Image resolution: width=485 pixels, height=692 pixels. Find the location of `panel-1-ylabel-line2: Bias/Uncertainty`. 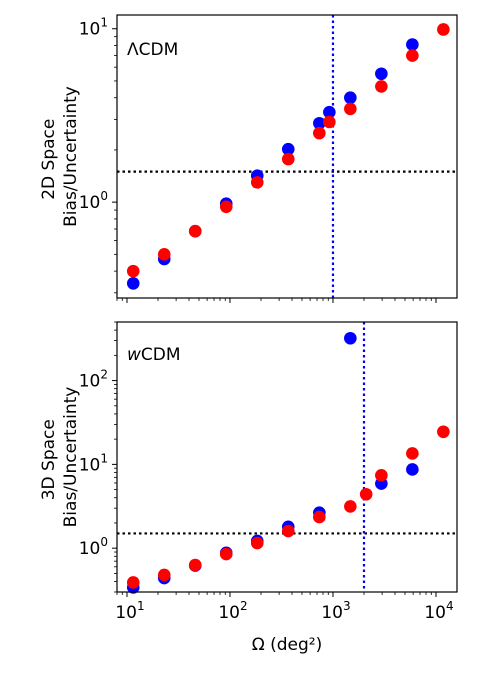

panel-1-ylabel-line2: Bias/Uncertainty is located at coordinates (71, 156).